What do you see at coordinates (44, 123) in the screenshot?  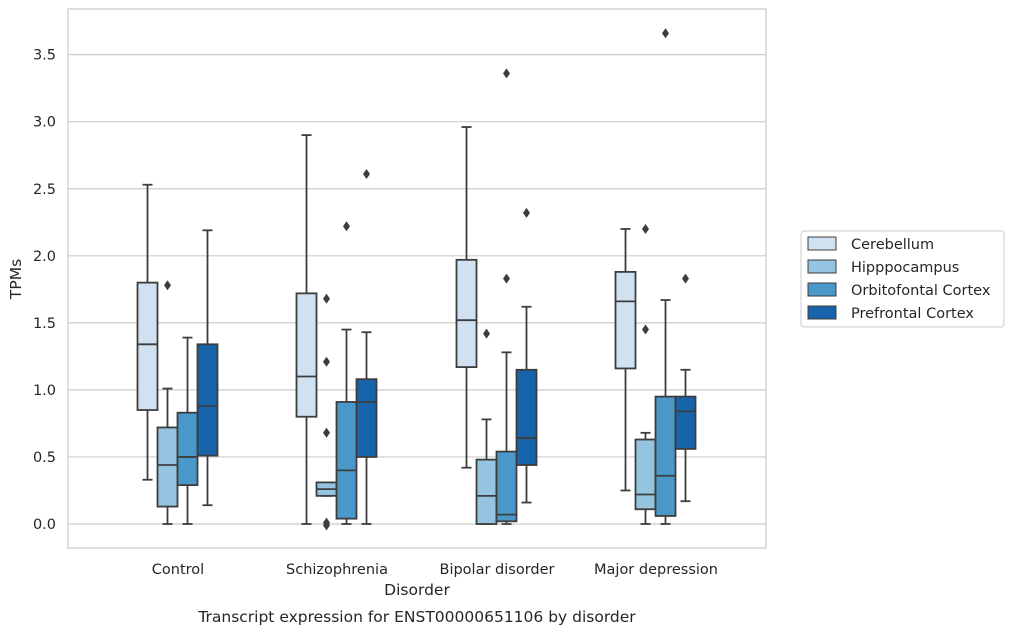 I see `y-tick-label: 3.0` at bounding box center [44, 123].